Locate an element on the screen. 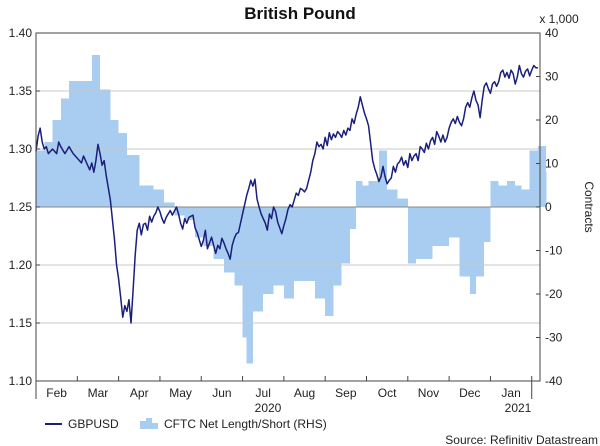  legend: GBPUSD CFTC Net Length/Short (RHS) is located at coordinates (186, 424).